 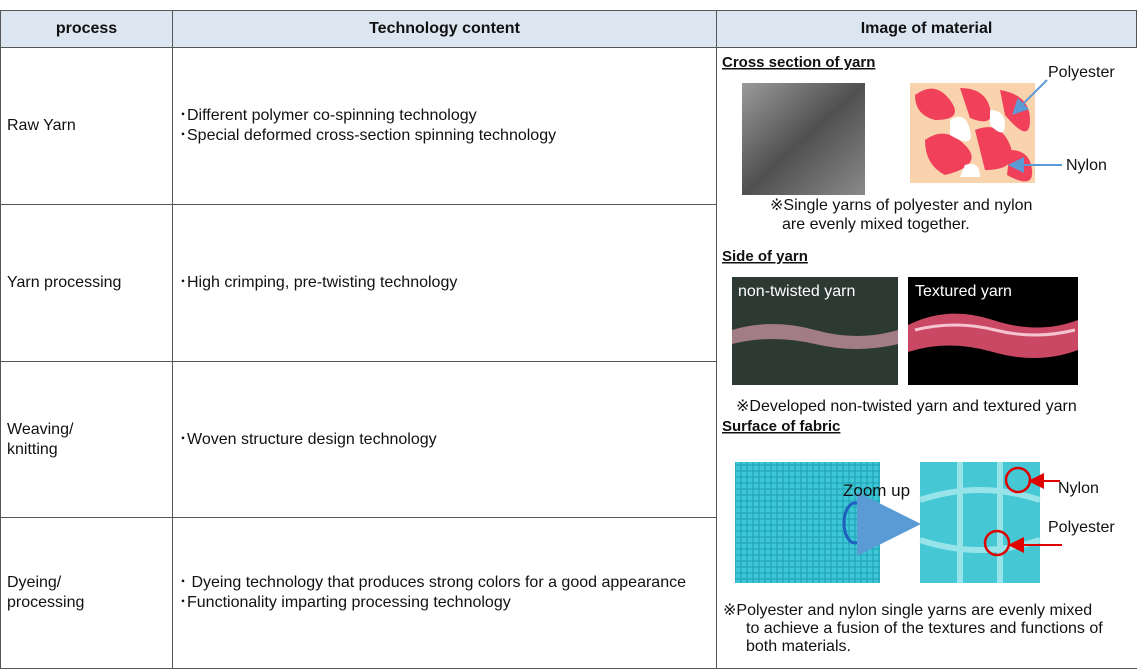 I want to click on label: are evenly mixed together., so click(x=876, y=224).